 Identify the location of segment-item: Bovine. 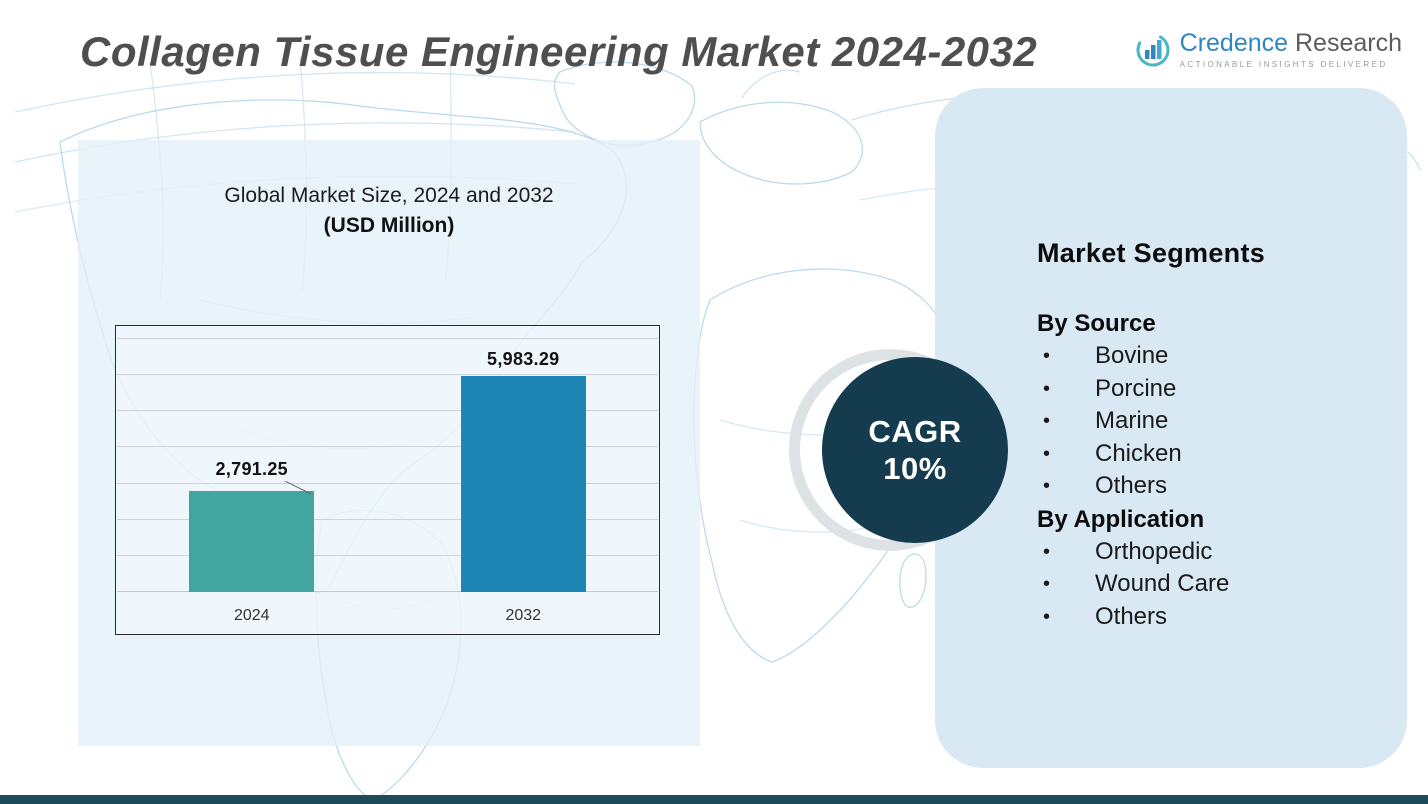
(1204, 356).